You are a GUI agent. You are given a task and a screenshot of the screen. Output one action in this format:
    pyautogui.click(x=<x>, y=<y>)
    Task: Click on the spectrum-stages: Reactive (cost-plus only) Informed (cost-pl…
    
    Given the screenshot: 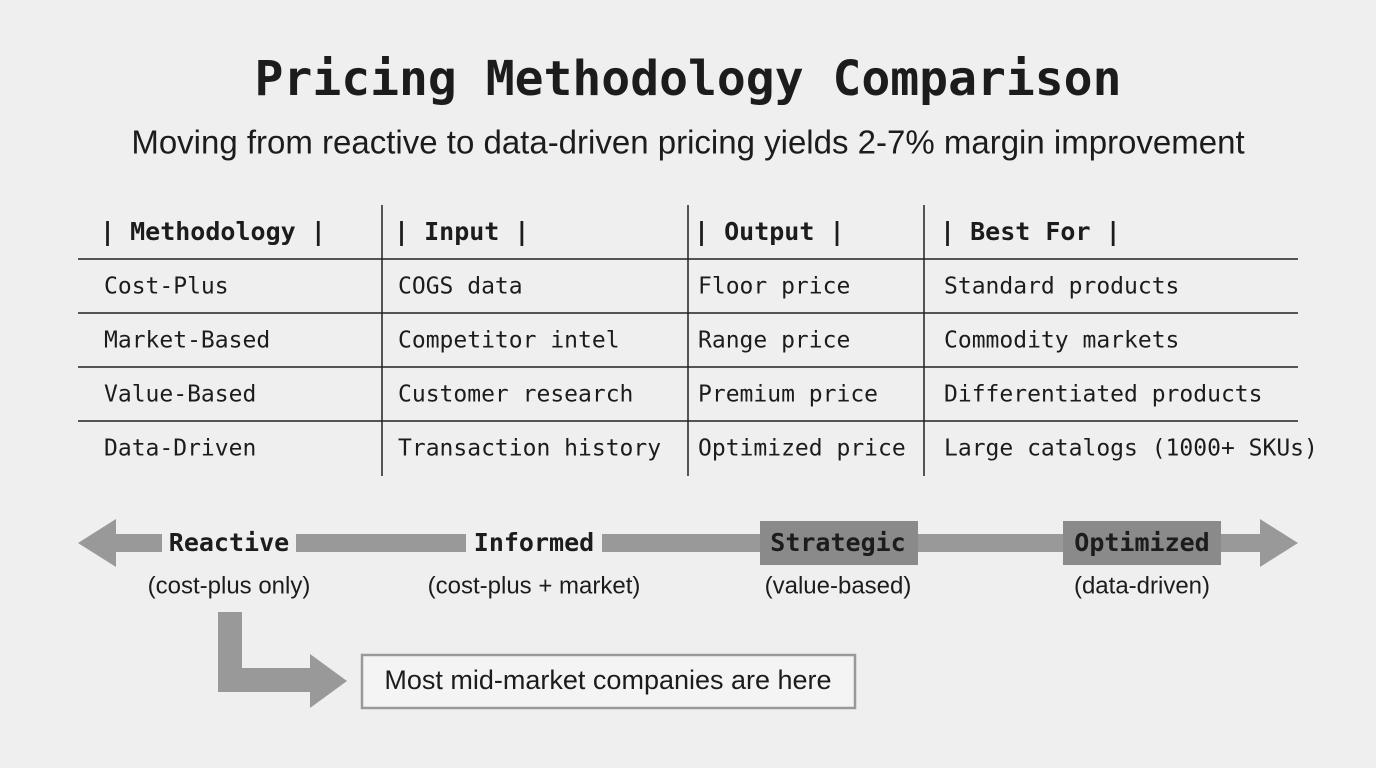 What is the action you would take?
    pyautogui.click(x=679, y=563)
    